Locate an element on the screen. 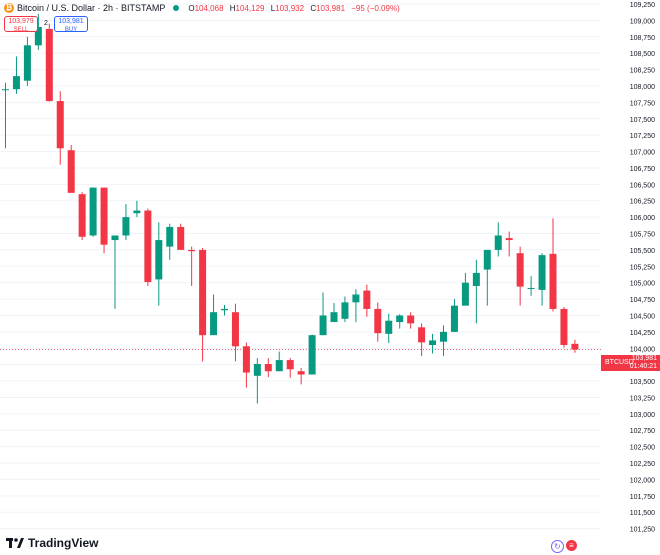  low-key: L is located at coordinates (273, 8).